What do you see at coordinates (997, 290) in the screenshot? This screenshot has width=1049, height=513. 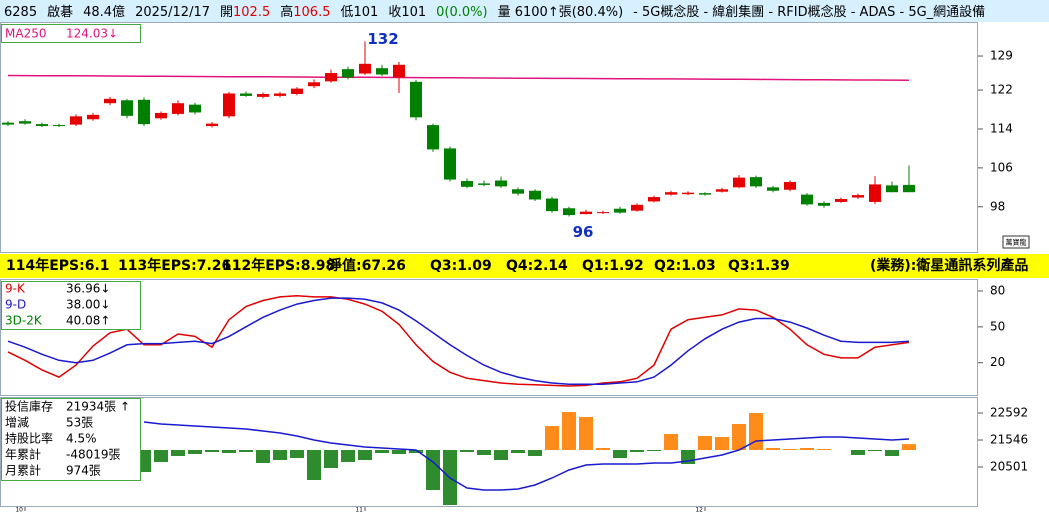 I see `y-tick-label: 80` at bounding box center [997, 290].